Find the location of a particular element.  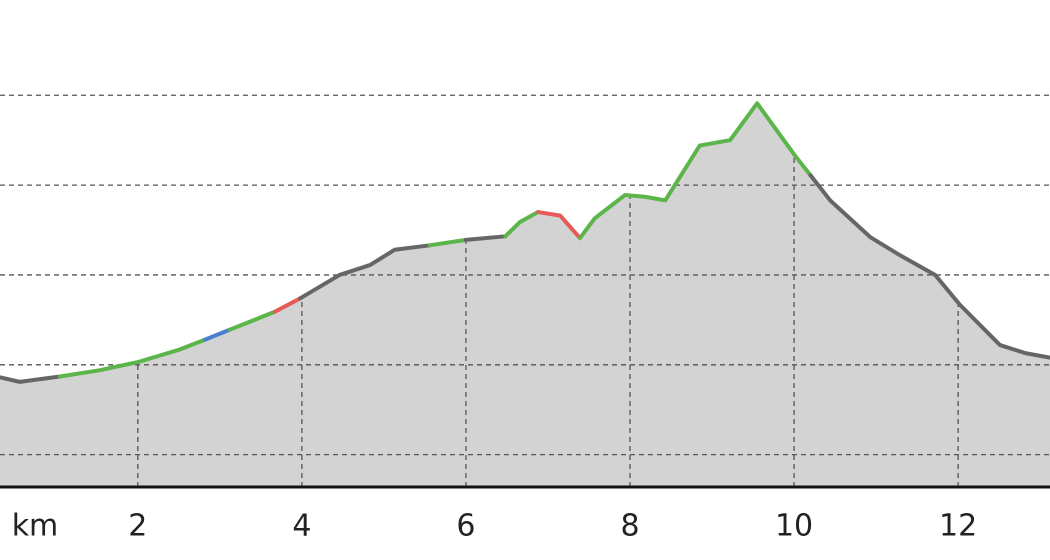

x-tick-label: 4 is located at coordinates (301, 526).